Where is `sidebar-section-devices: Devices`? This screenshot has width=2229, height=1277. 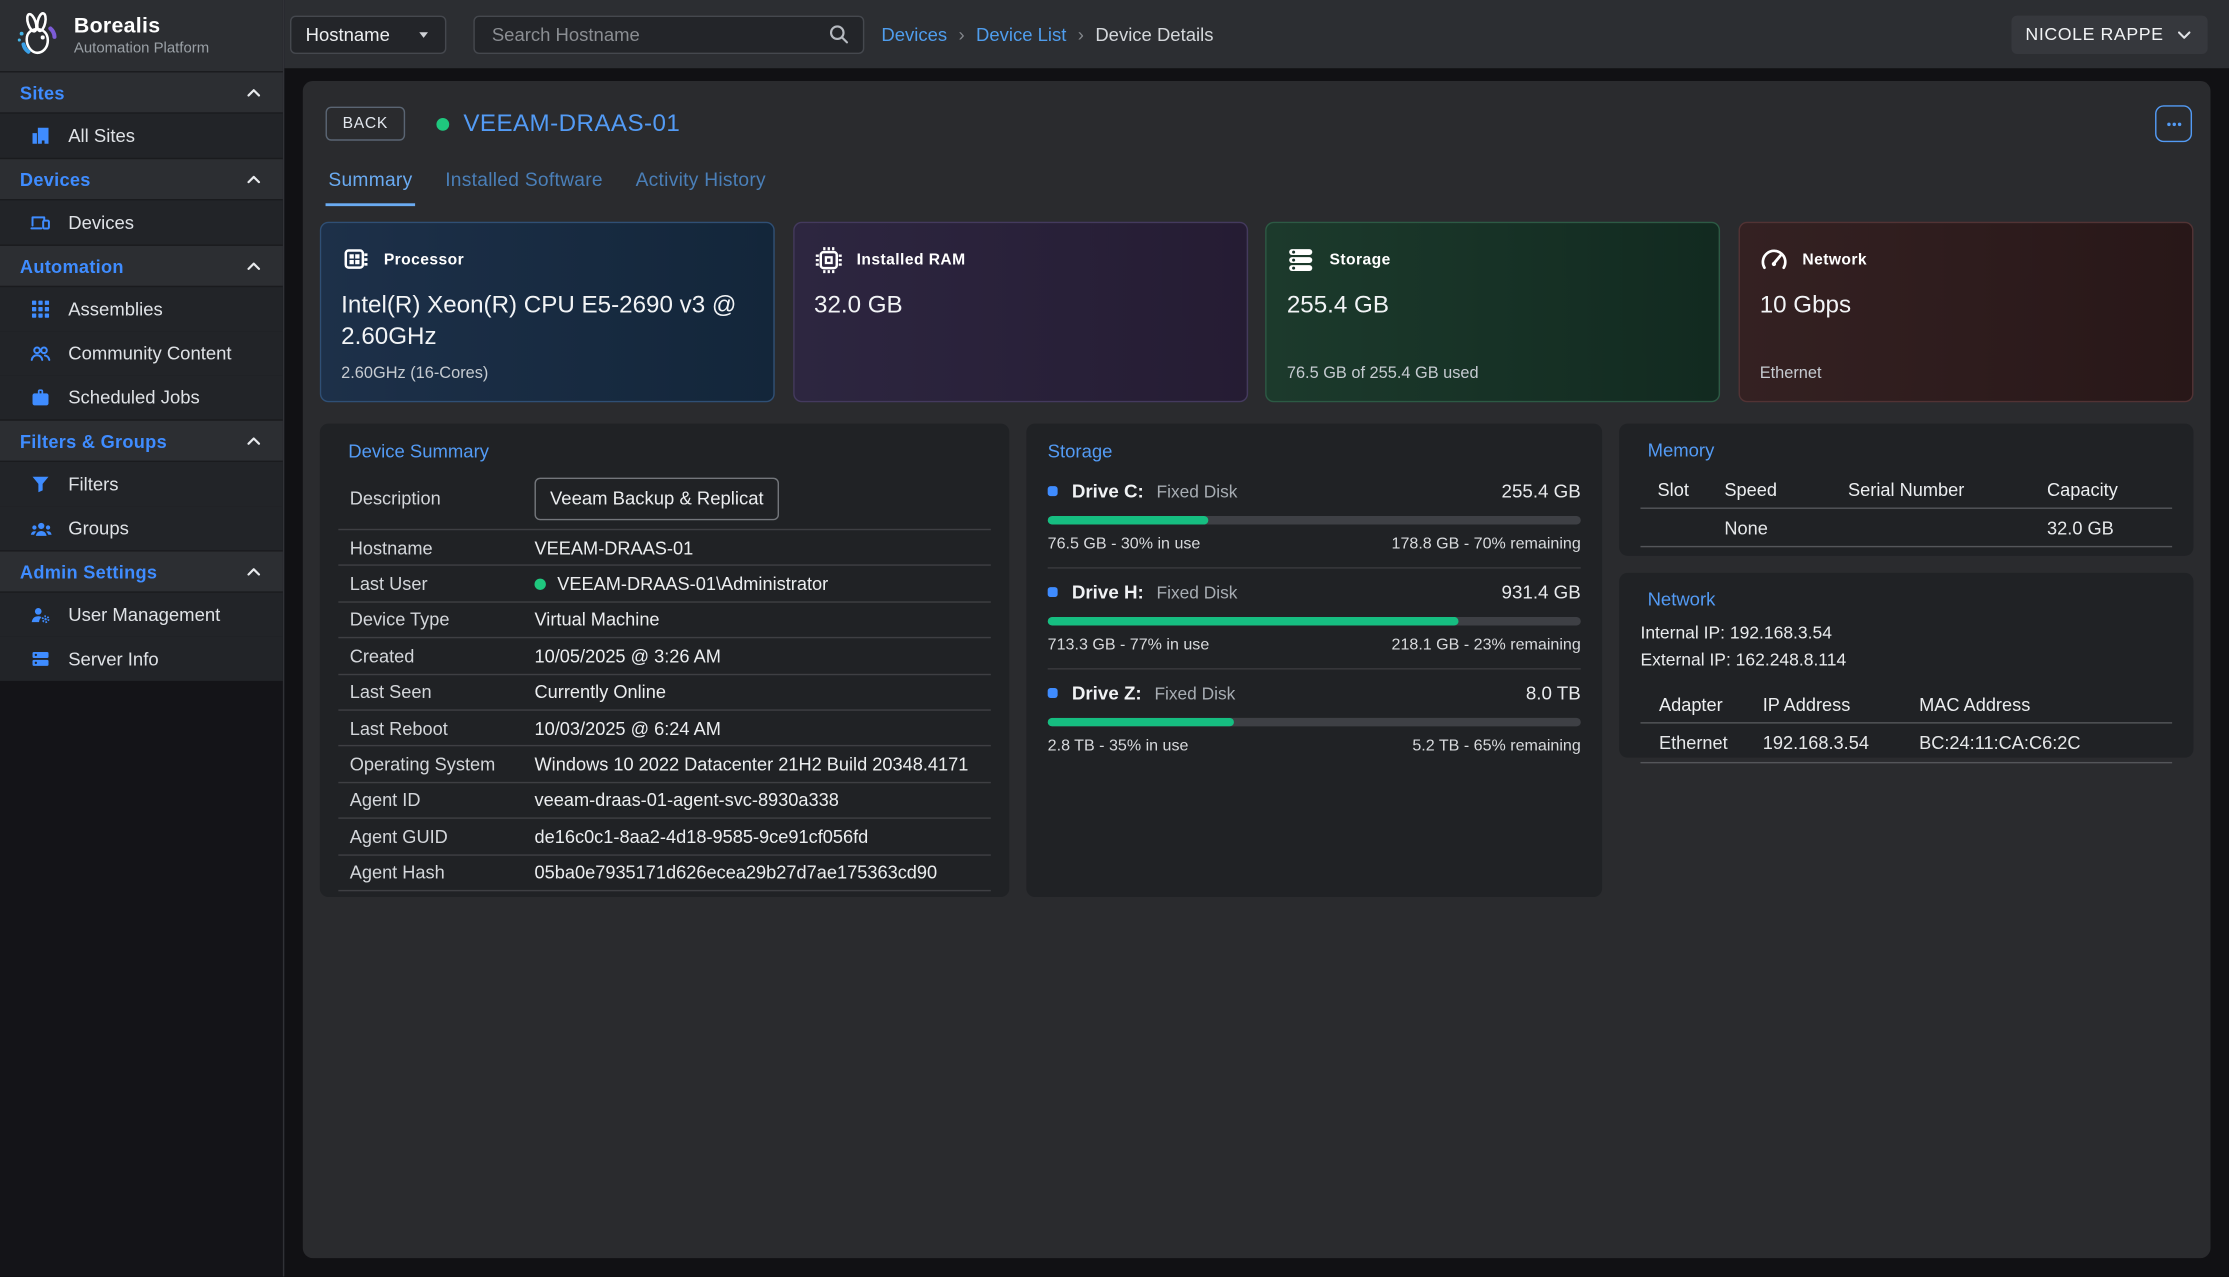 sidebar-section-devices: Devices is located at coordinates (141, 179).